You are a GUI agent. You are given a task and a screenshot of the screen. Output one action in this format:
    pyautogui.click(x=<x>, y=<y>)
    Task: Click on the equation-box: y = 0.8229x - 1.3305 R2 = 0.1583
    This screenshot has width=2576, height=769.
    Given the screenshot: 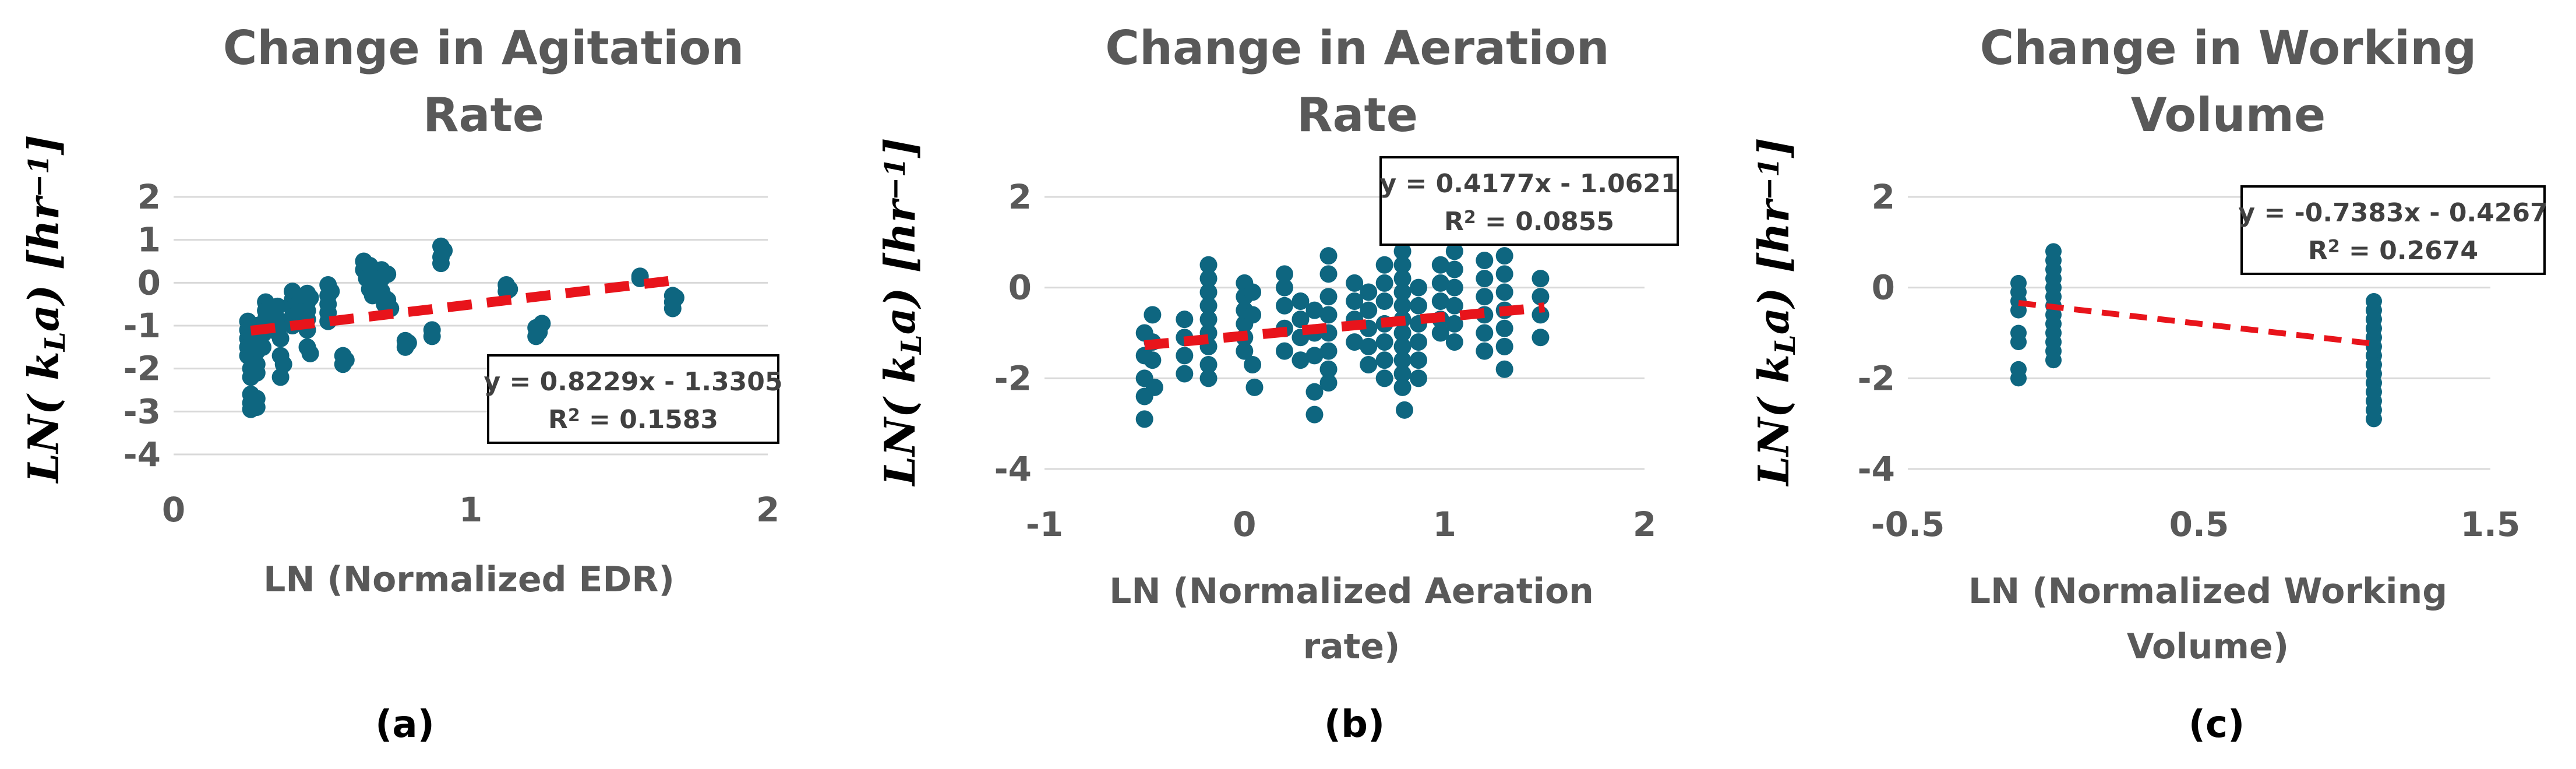 What is the action you would take?
    pyautogui.click(x=634, y=399)
    